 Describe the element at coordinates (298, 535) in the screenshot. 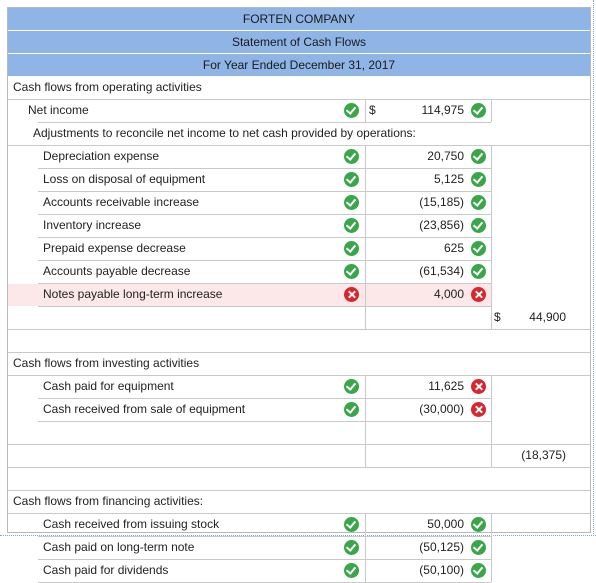

I see `selection-border-bottom` at that location.